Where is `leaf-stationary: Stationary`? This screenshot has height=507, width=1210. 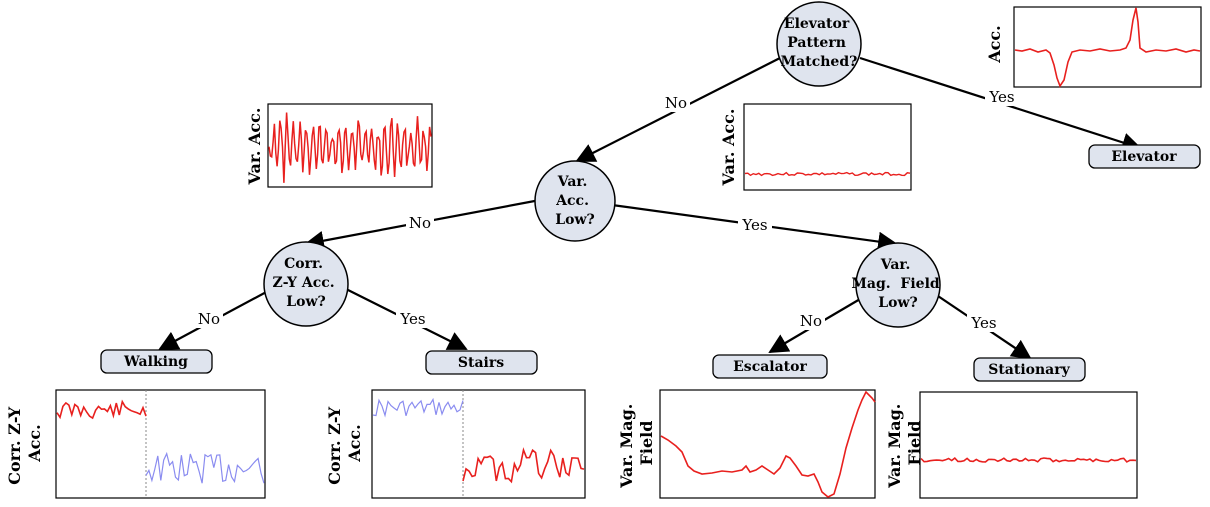 leaf-stationary: Stationary is located at coordinates (1029, 369).